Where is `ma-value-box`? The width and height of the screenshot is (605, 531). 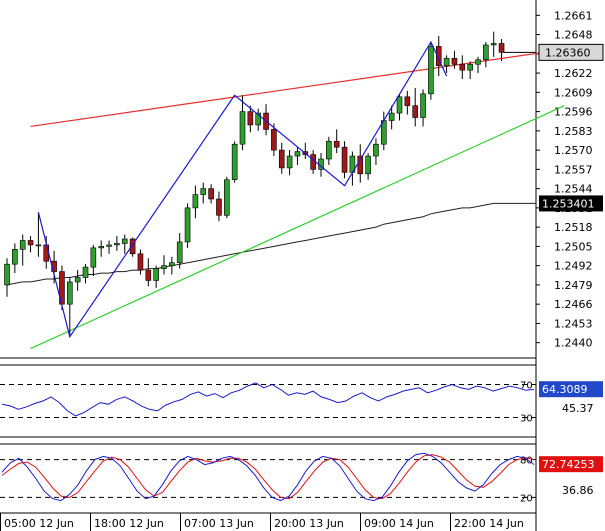 ma-value-box is located at coordinates (571, 203).